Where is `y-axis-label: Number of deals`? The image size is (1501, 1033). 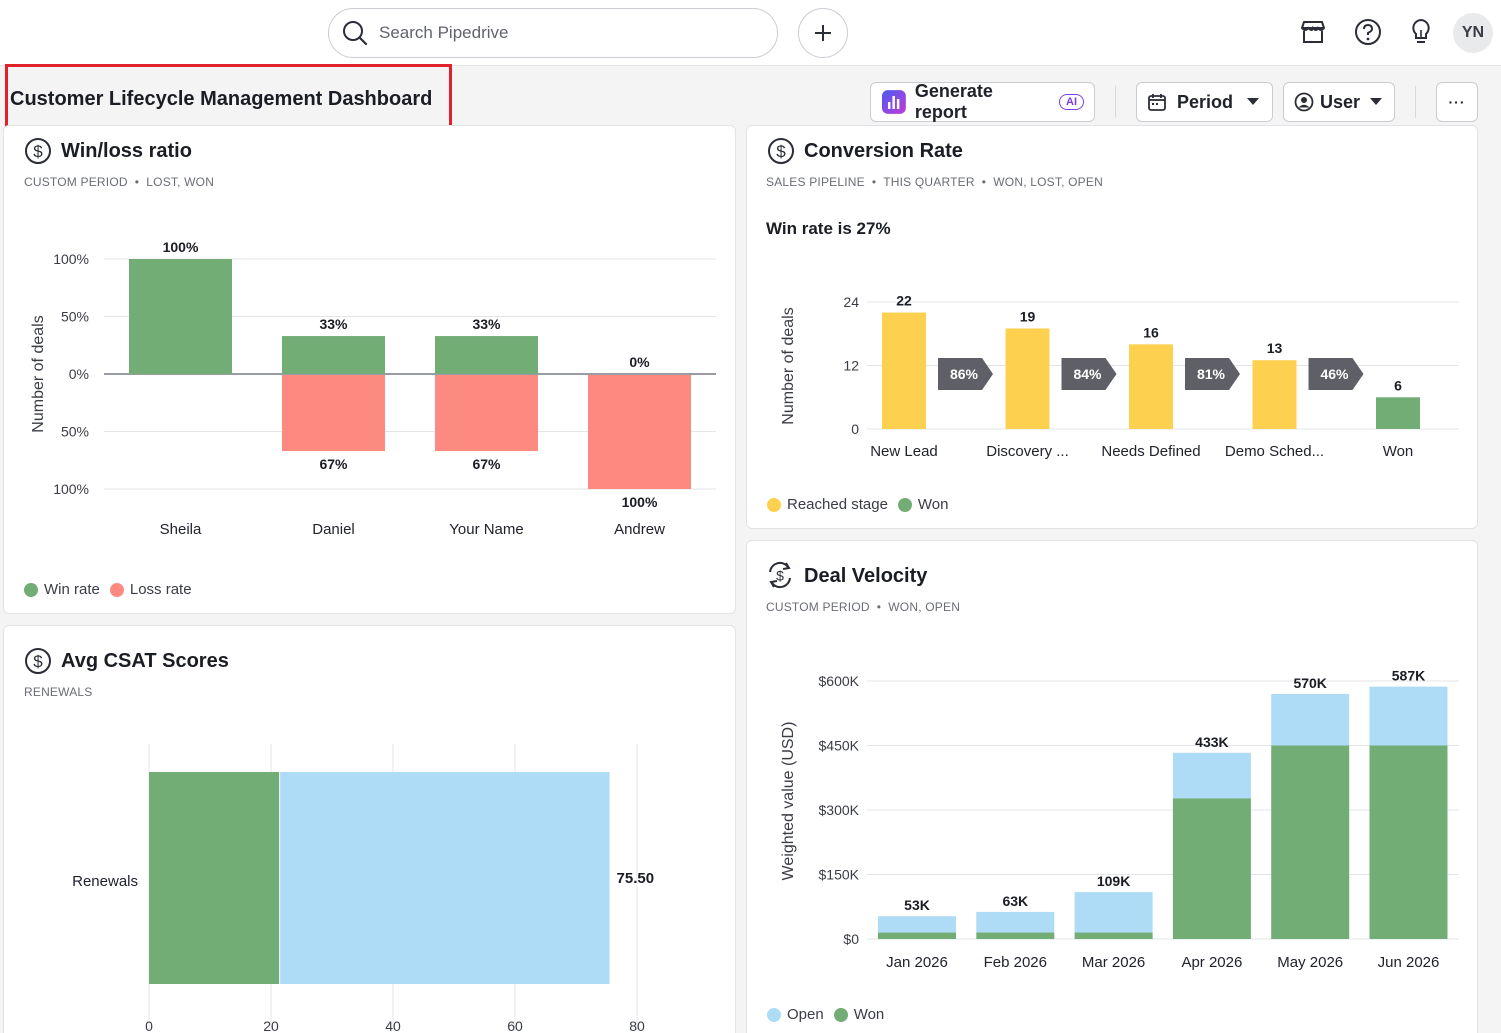 y-axis-label: Number of deals is located at coordinates (788, 365).